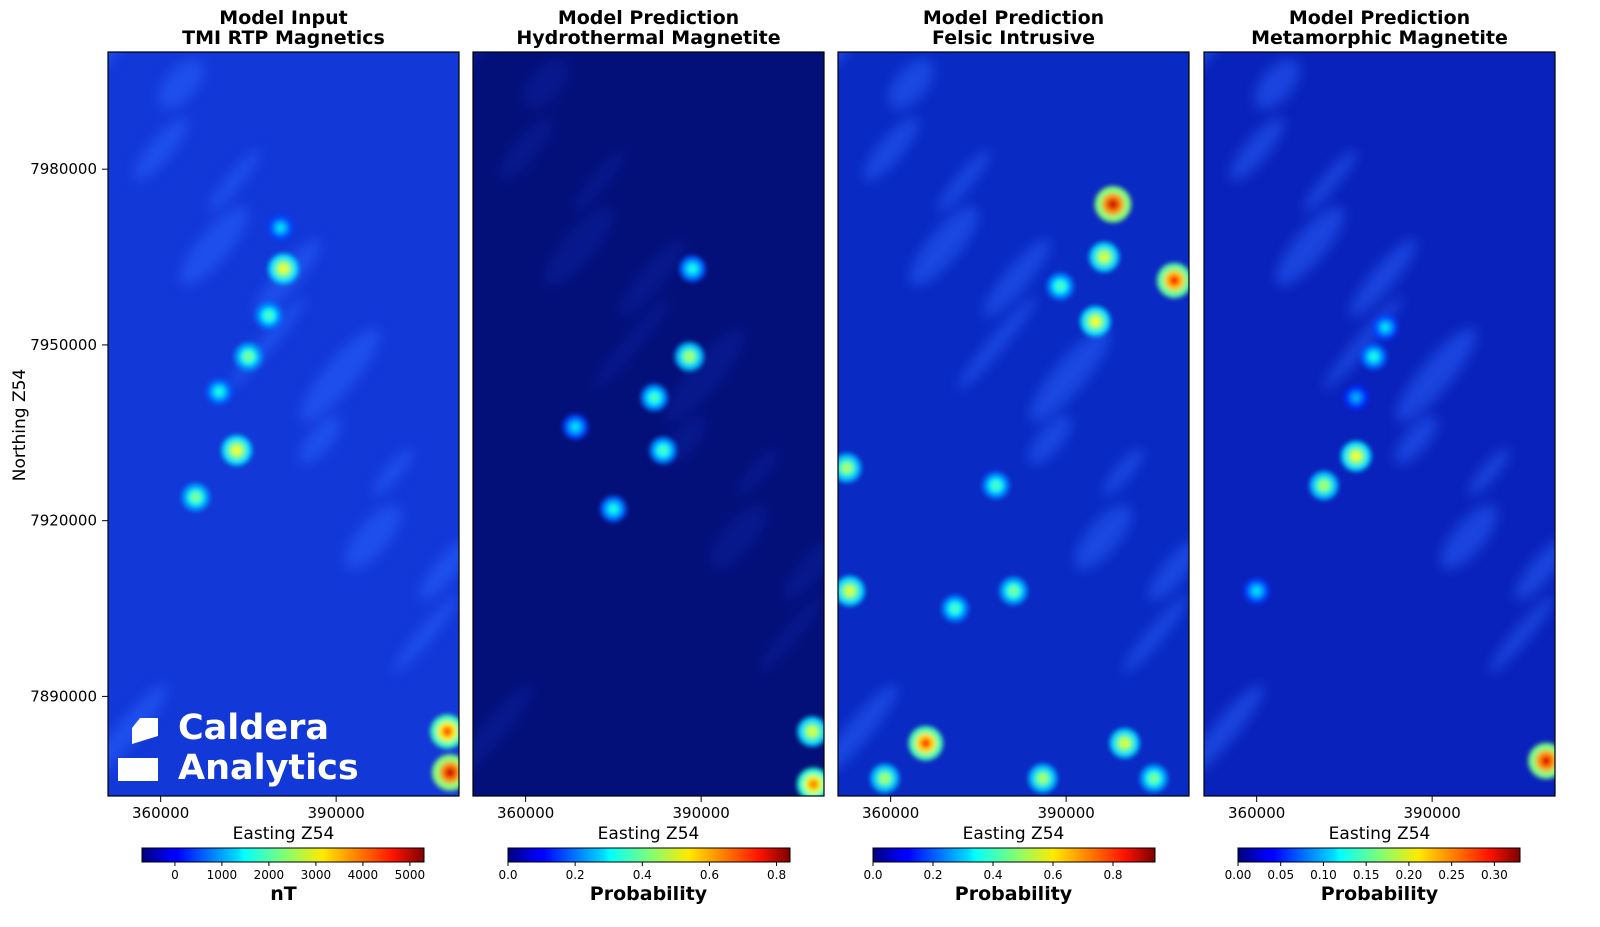 The width and height of the screenshot is (1600, 927). What do you see at coordinates (1366, 875) in the screenshot?
I see `colorbar-tick-label: 0.15` at bounding box center [1366, 875].